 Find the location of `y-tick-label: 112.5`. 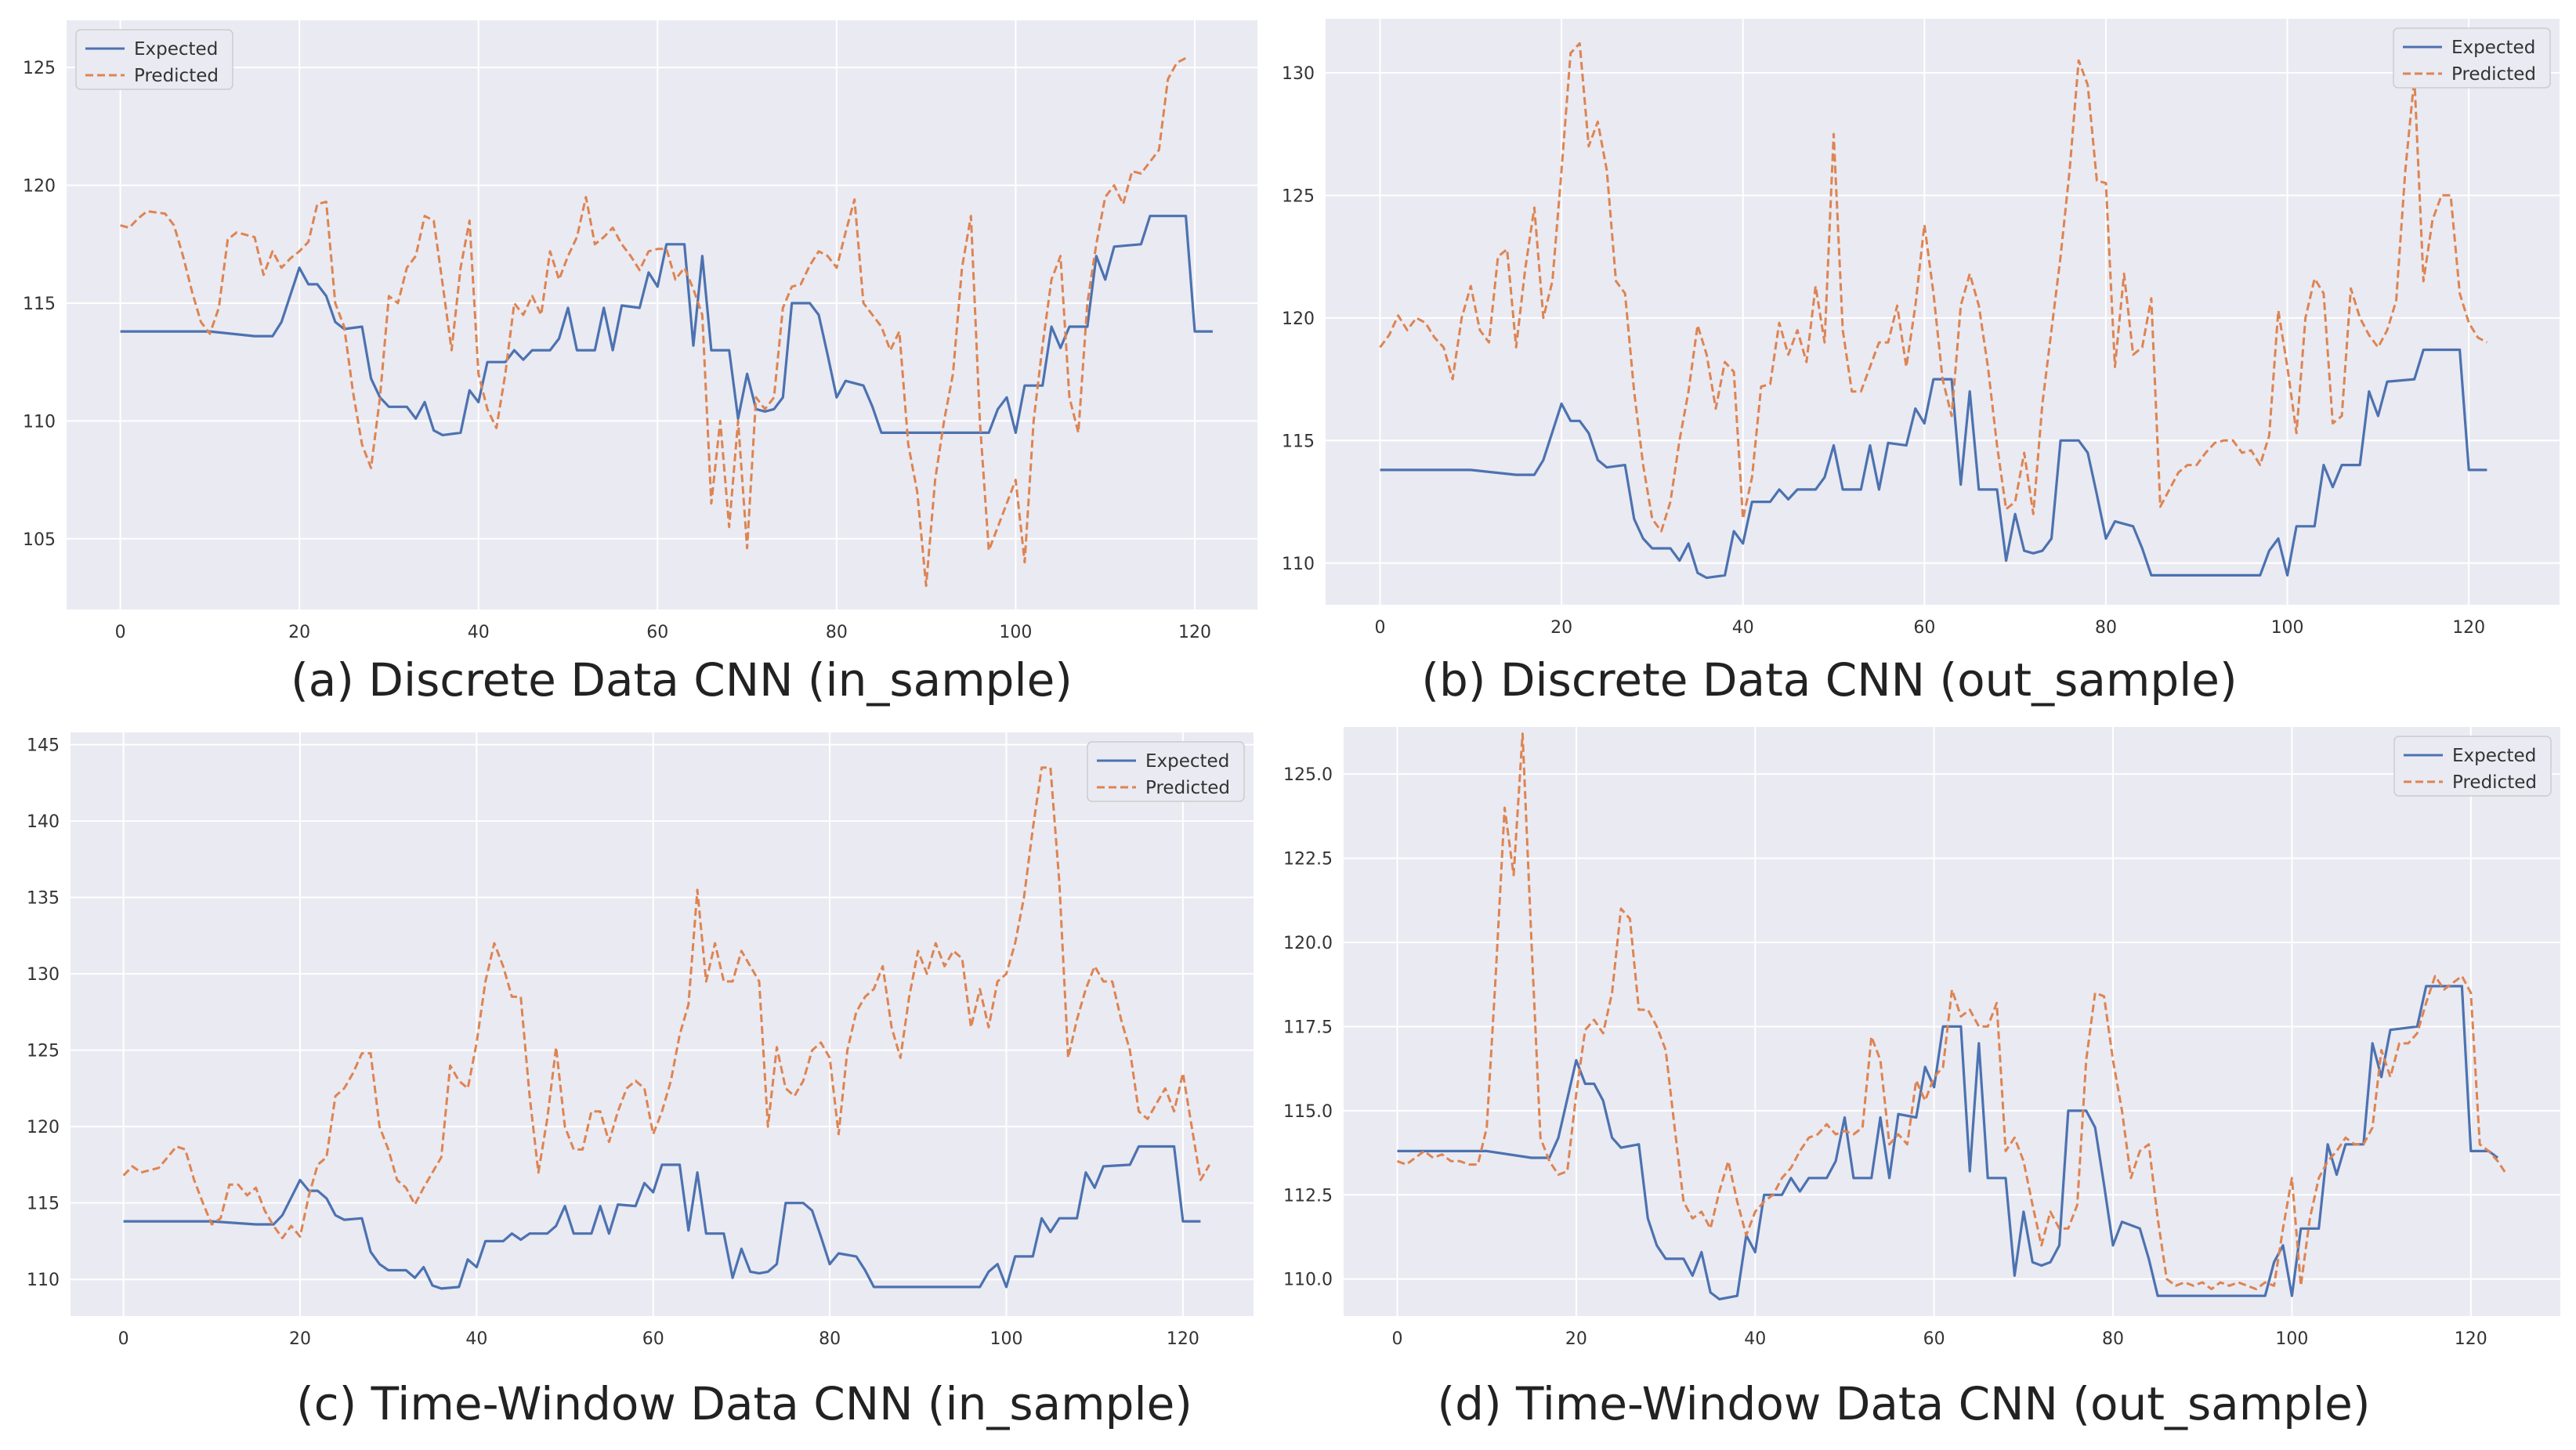

y-tick-label: 112.5 is located at coordinates (1308, 1196).